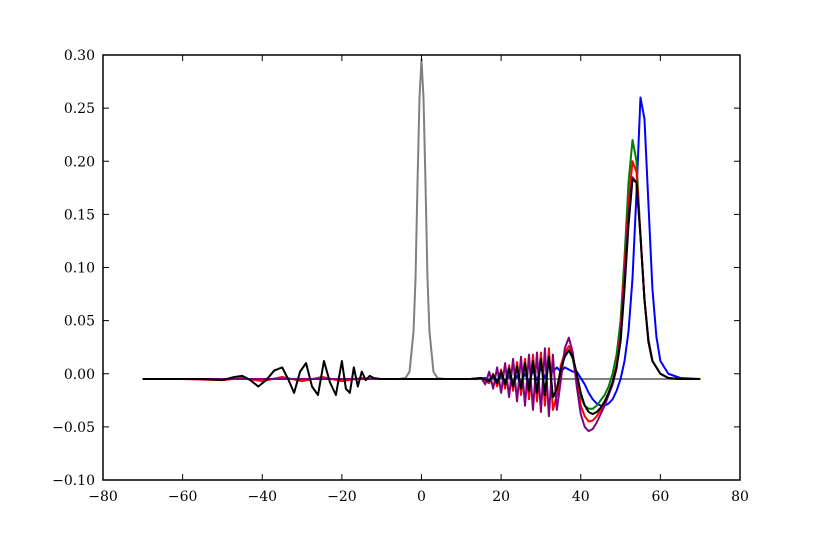 The width and height of the screenshot is (822, 548). Describe the element at coordinates (501, 497) in the screenshot. I see `x-tick-label: 20` at that location.